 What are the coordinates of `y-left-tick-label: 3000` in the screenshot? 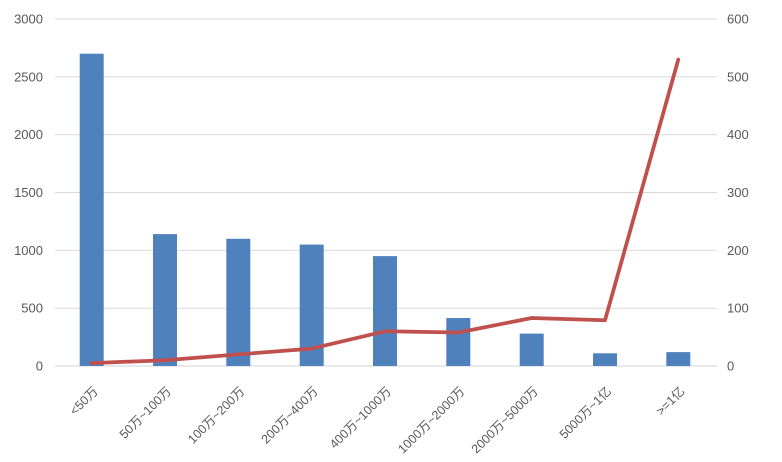 It's located at (28, 19).